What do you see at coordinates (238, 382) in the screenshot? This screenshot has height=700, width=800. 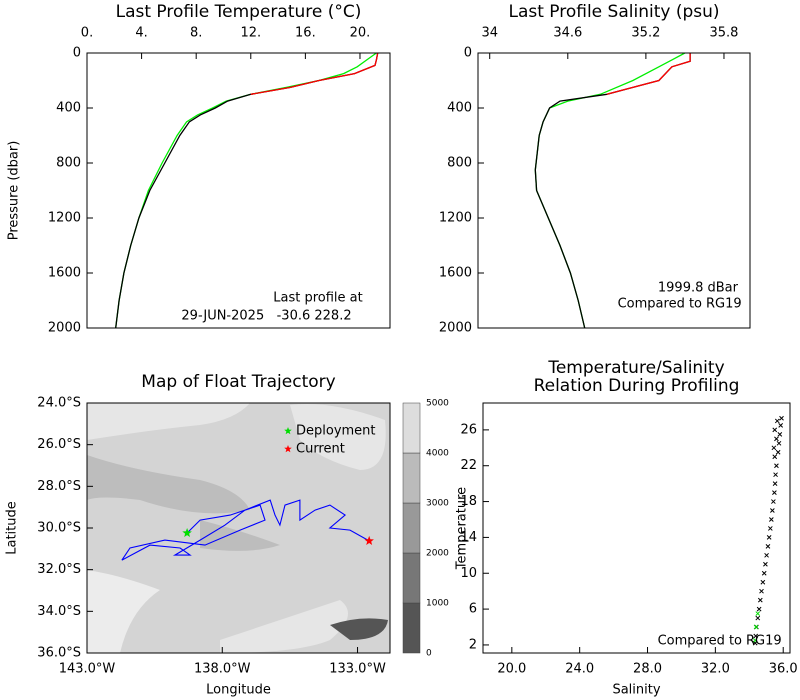 I see `chart-title: Map of Float Trajectory` at bounding box center [238, 382].